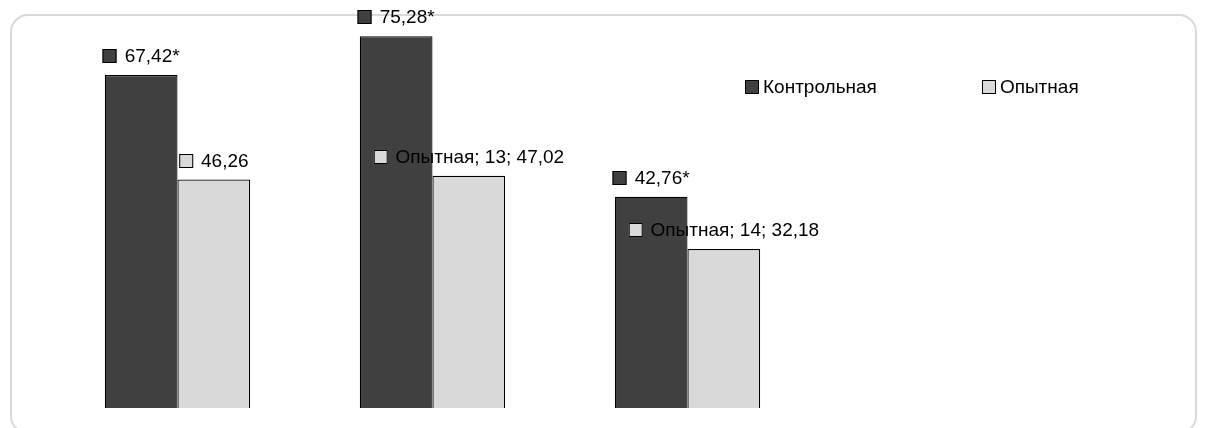 The width and height of the screenshot is (1209, 428). What do you see at coordinates (1039, 87) in the screenshot?
I see `legend-label: Опытная` at bounding box center [1039, 87].